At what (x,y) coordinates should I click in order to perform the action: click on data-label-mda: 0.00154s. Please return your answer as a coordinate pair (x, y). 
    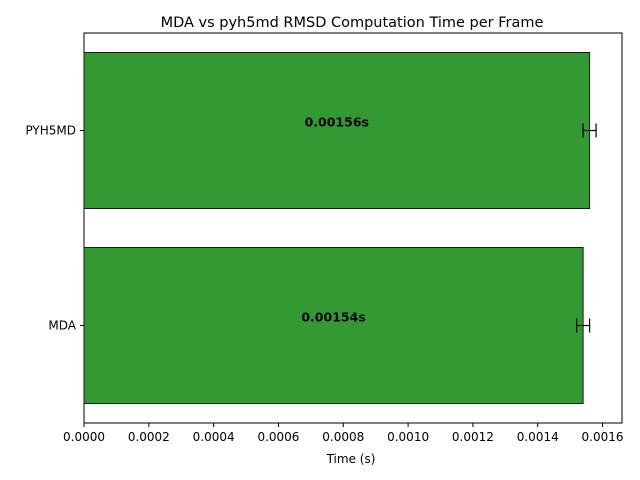
    Looking at the image, I should click on (333, 317).